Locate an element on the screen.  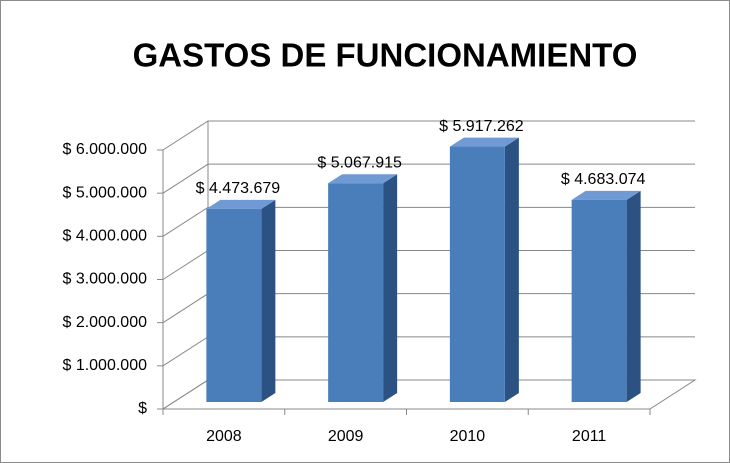
y-tick-label: $ 3.000.000 is located at coordinates (104, 279).